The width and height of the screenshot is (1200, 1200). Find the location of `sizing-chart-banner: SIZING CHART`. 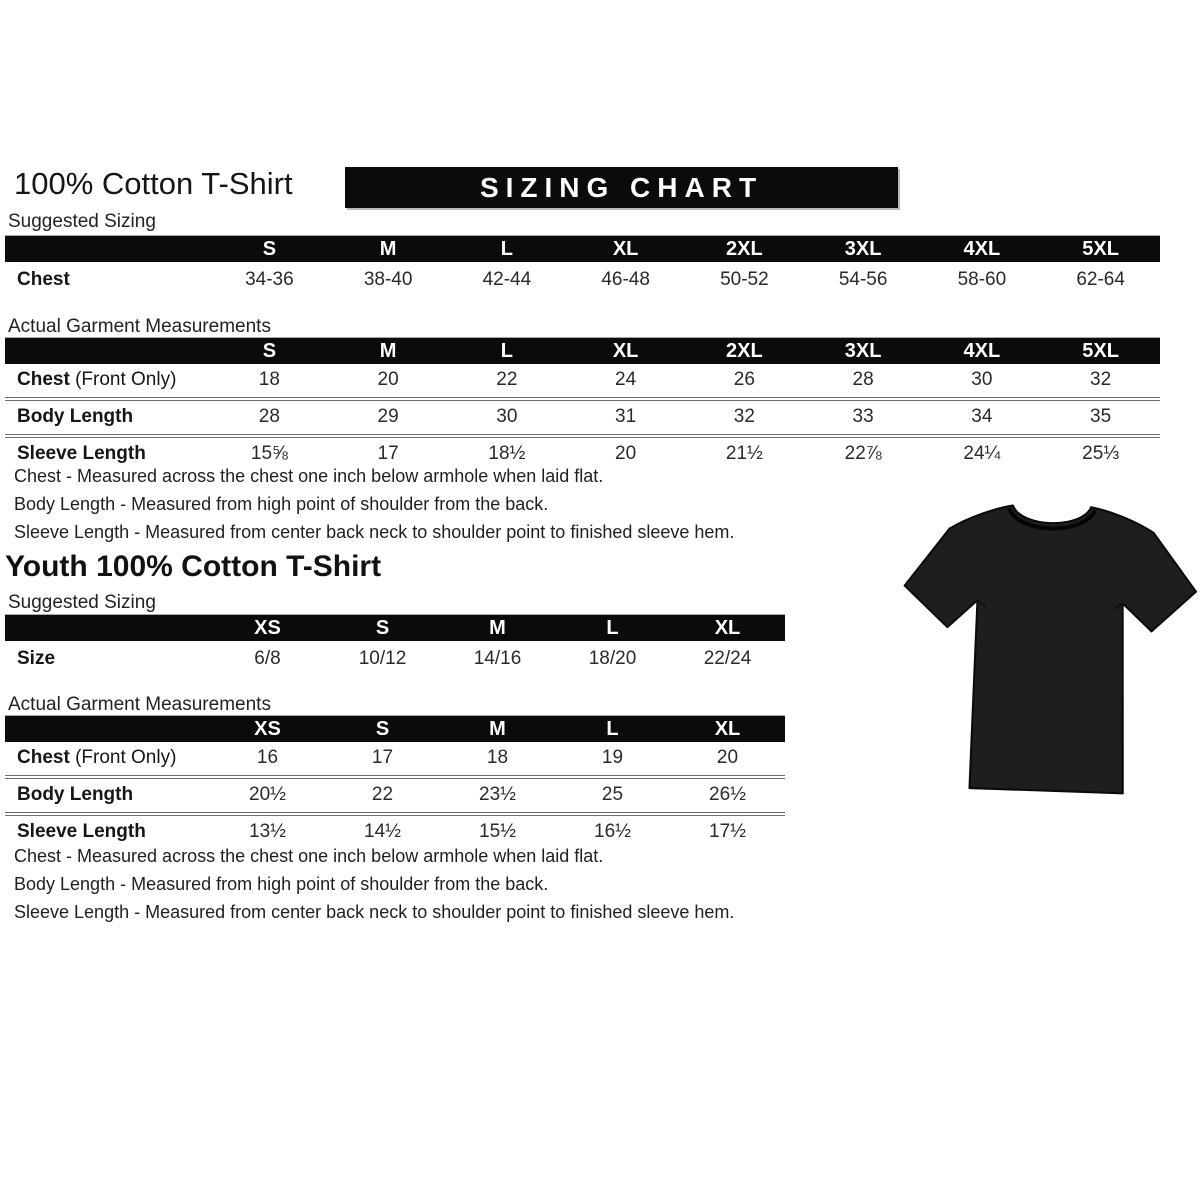

sizing-chart-banner: SIZING CHART is located at coordinates (621, 187).